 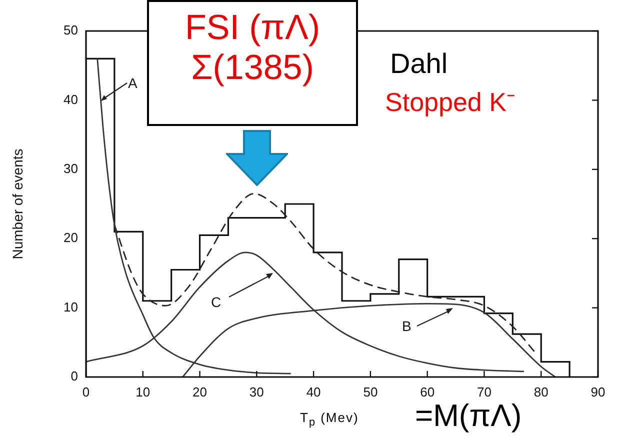 What do you see at coordinates (71, 99) in the screenshot?
I see `y-tick-label: 40` at bounding box center [71, 99].